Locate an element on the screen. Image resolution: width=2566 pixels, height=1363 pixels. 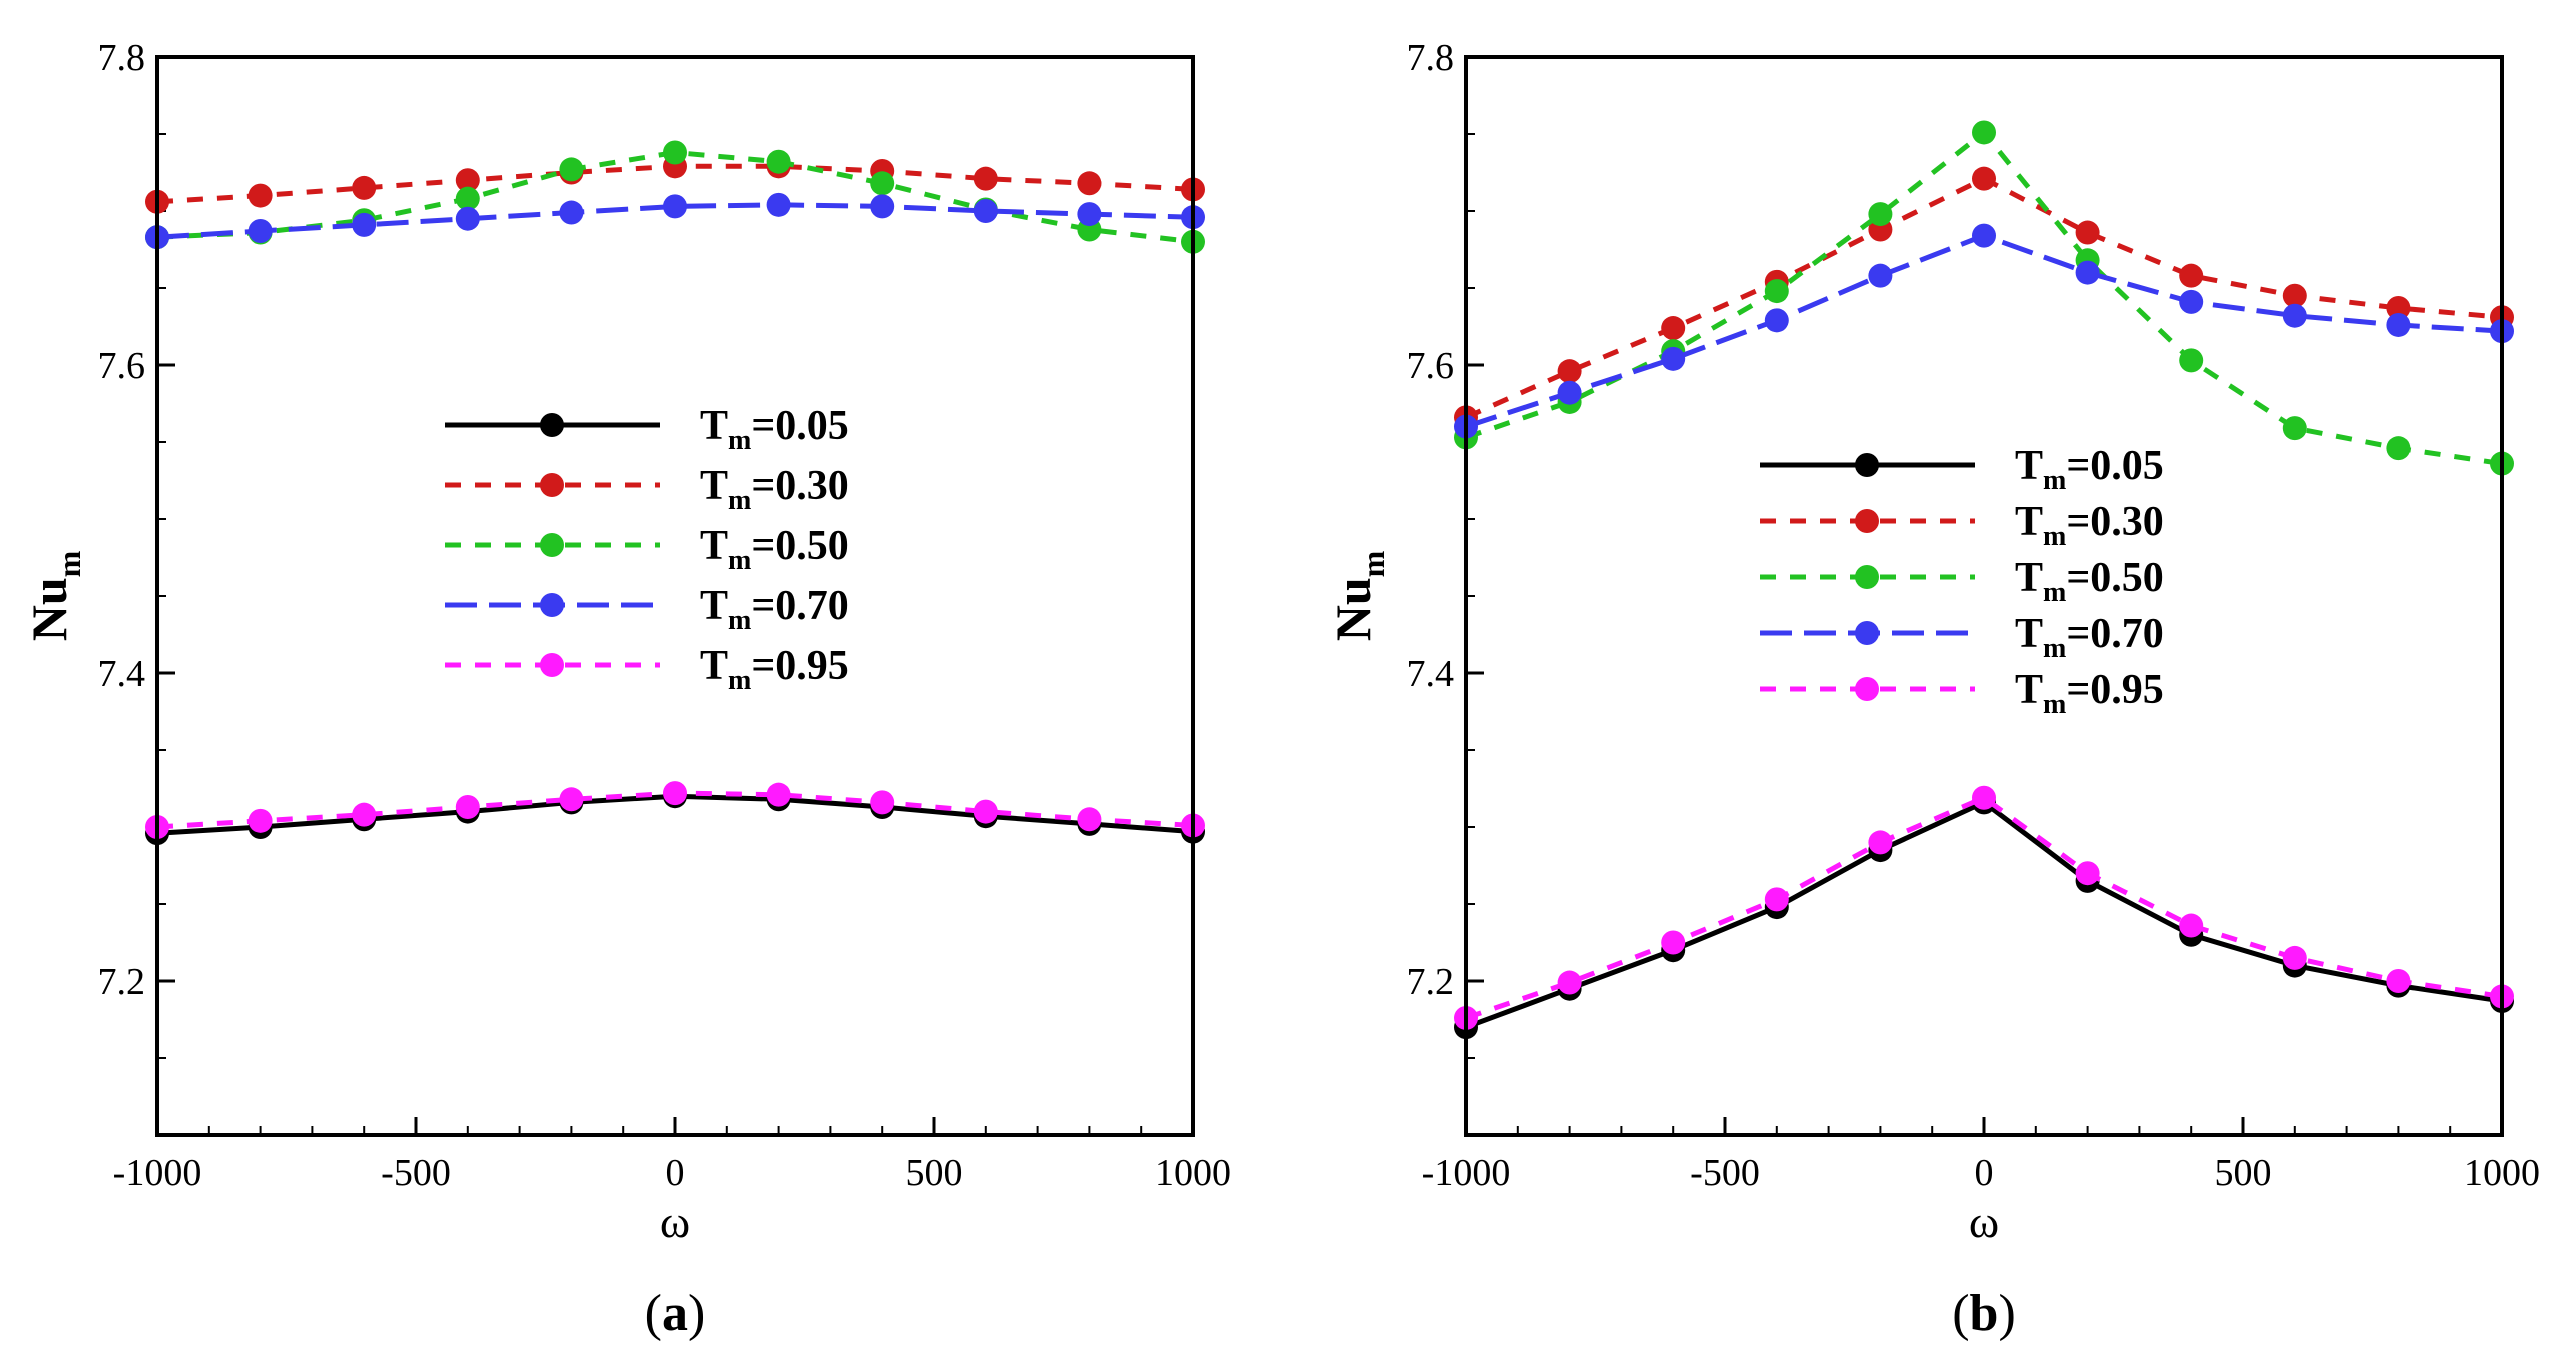
panel-b-legend-label: Tm=0.30 is located at coordinates (2089, 525).